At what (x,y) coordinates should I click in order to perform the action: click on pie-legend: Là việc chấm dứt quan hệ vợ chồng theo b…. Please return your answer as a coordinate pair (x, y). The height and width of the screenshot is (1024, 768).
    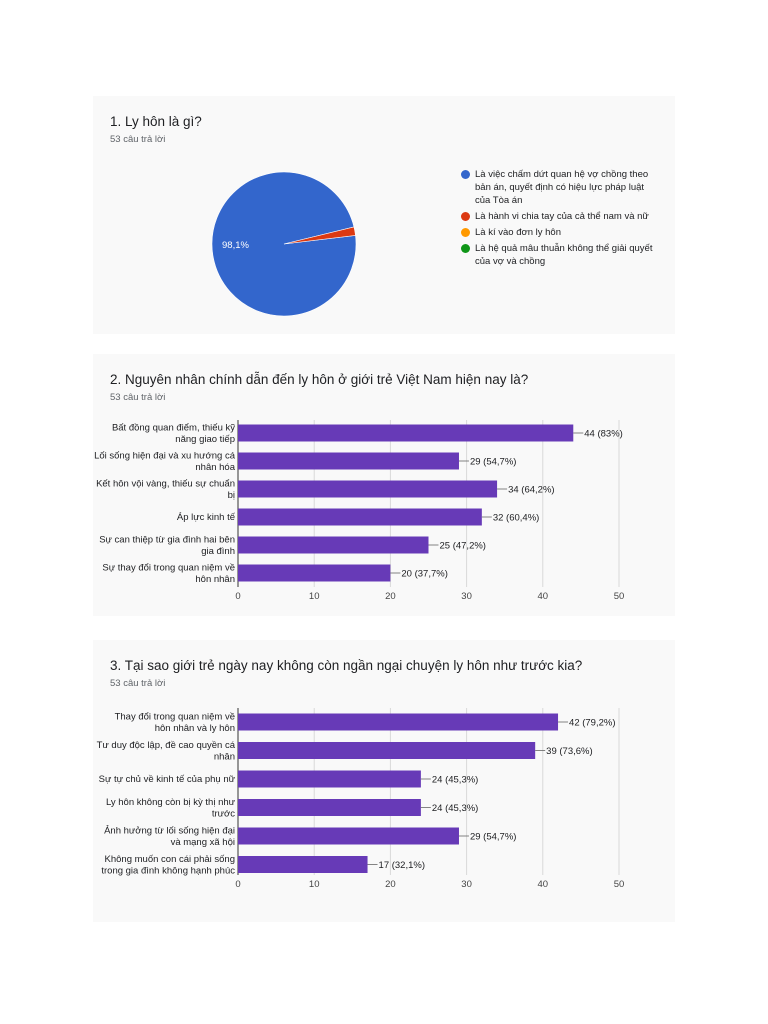
    Looking at the image, I should click on (559, 219).